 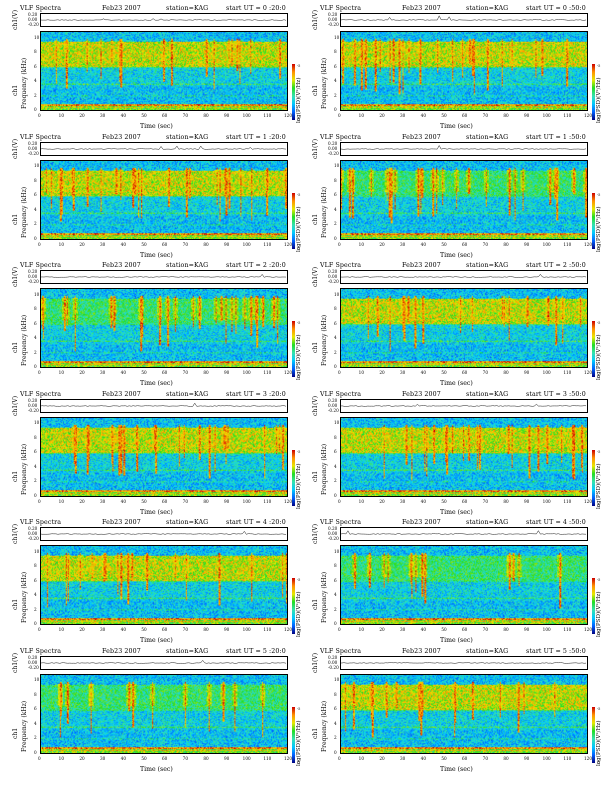 I want to click on ut-value: 1 :50:0, so click(x=574, y=137).